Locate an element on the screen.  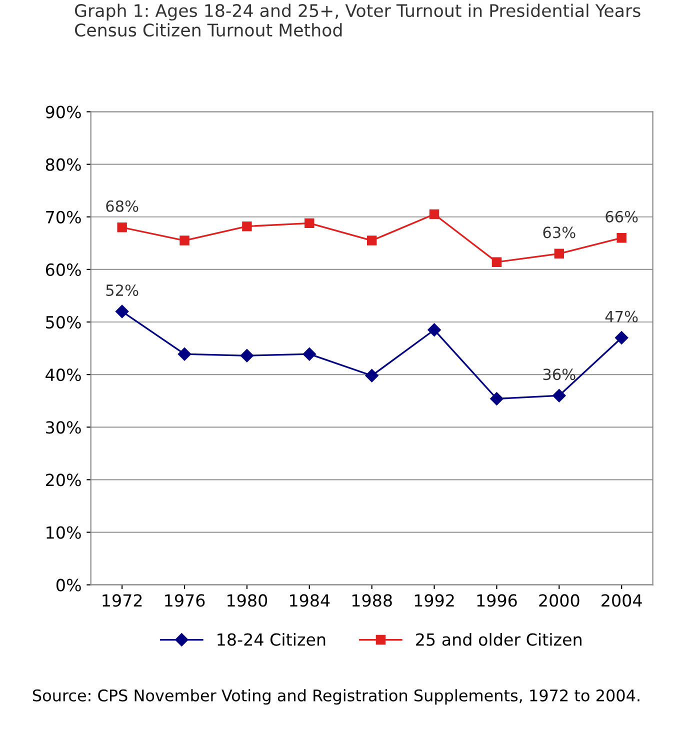
chart-title: Graph 1: Ages 18-24 and 25+, Voter Turnout in Presidential Years Census Citizen Turnout Method is located at coordinates (357, 20).